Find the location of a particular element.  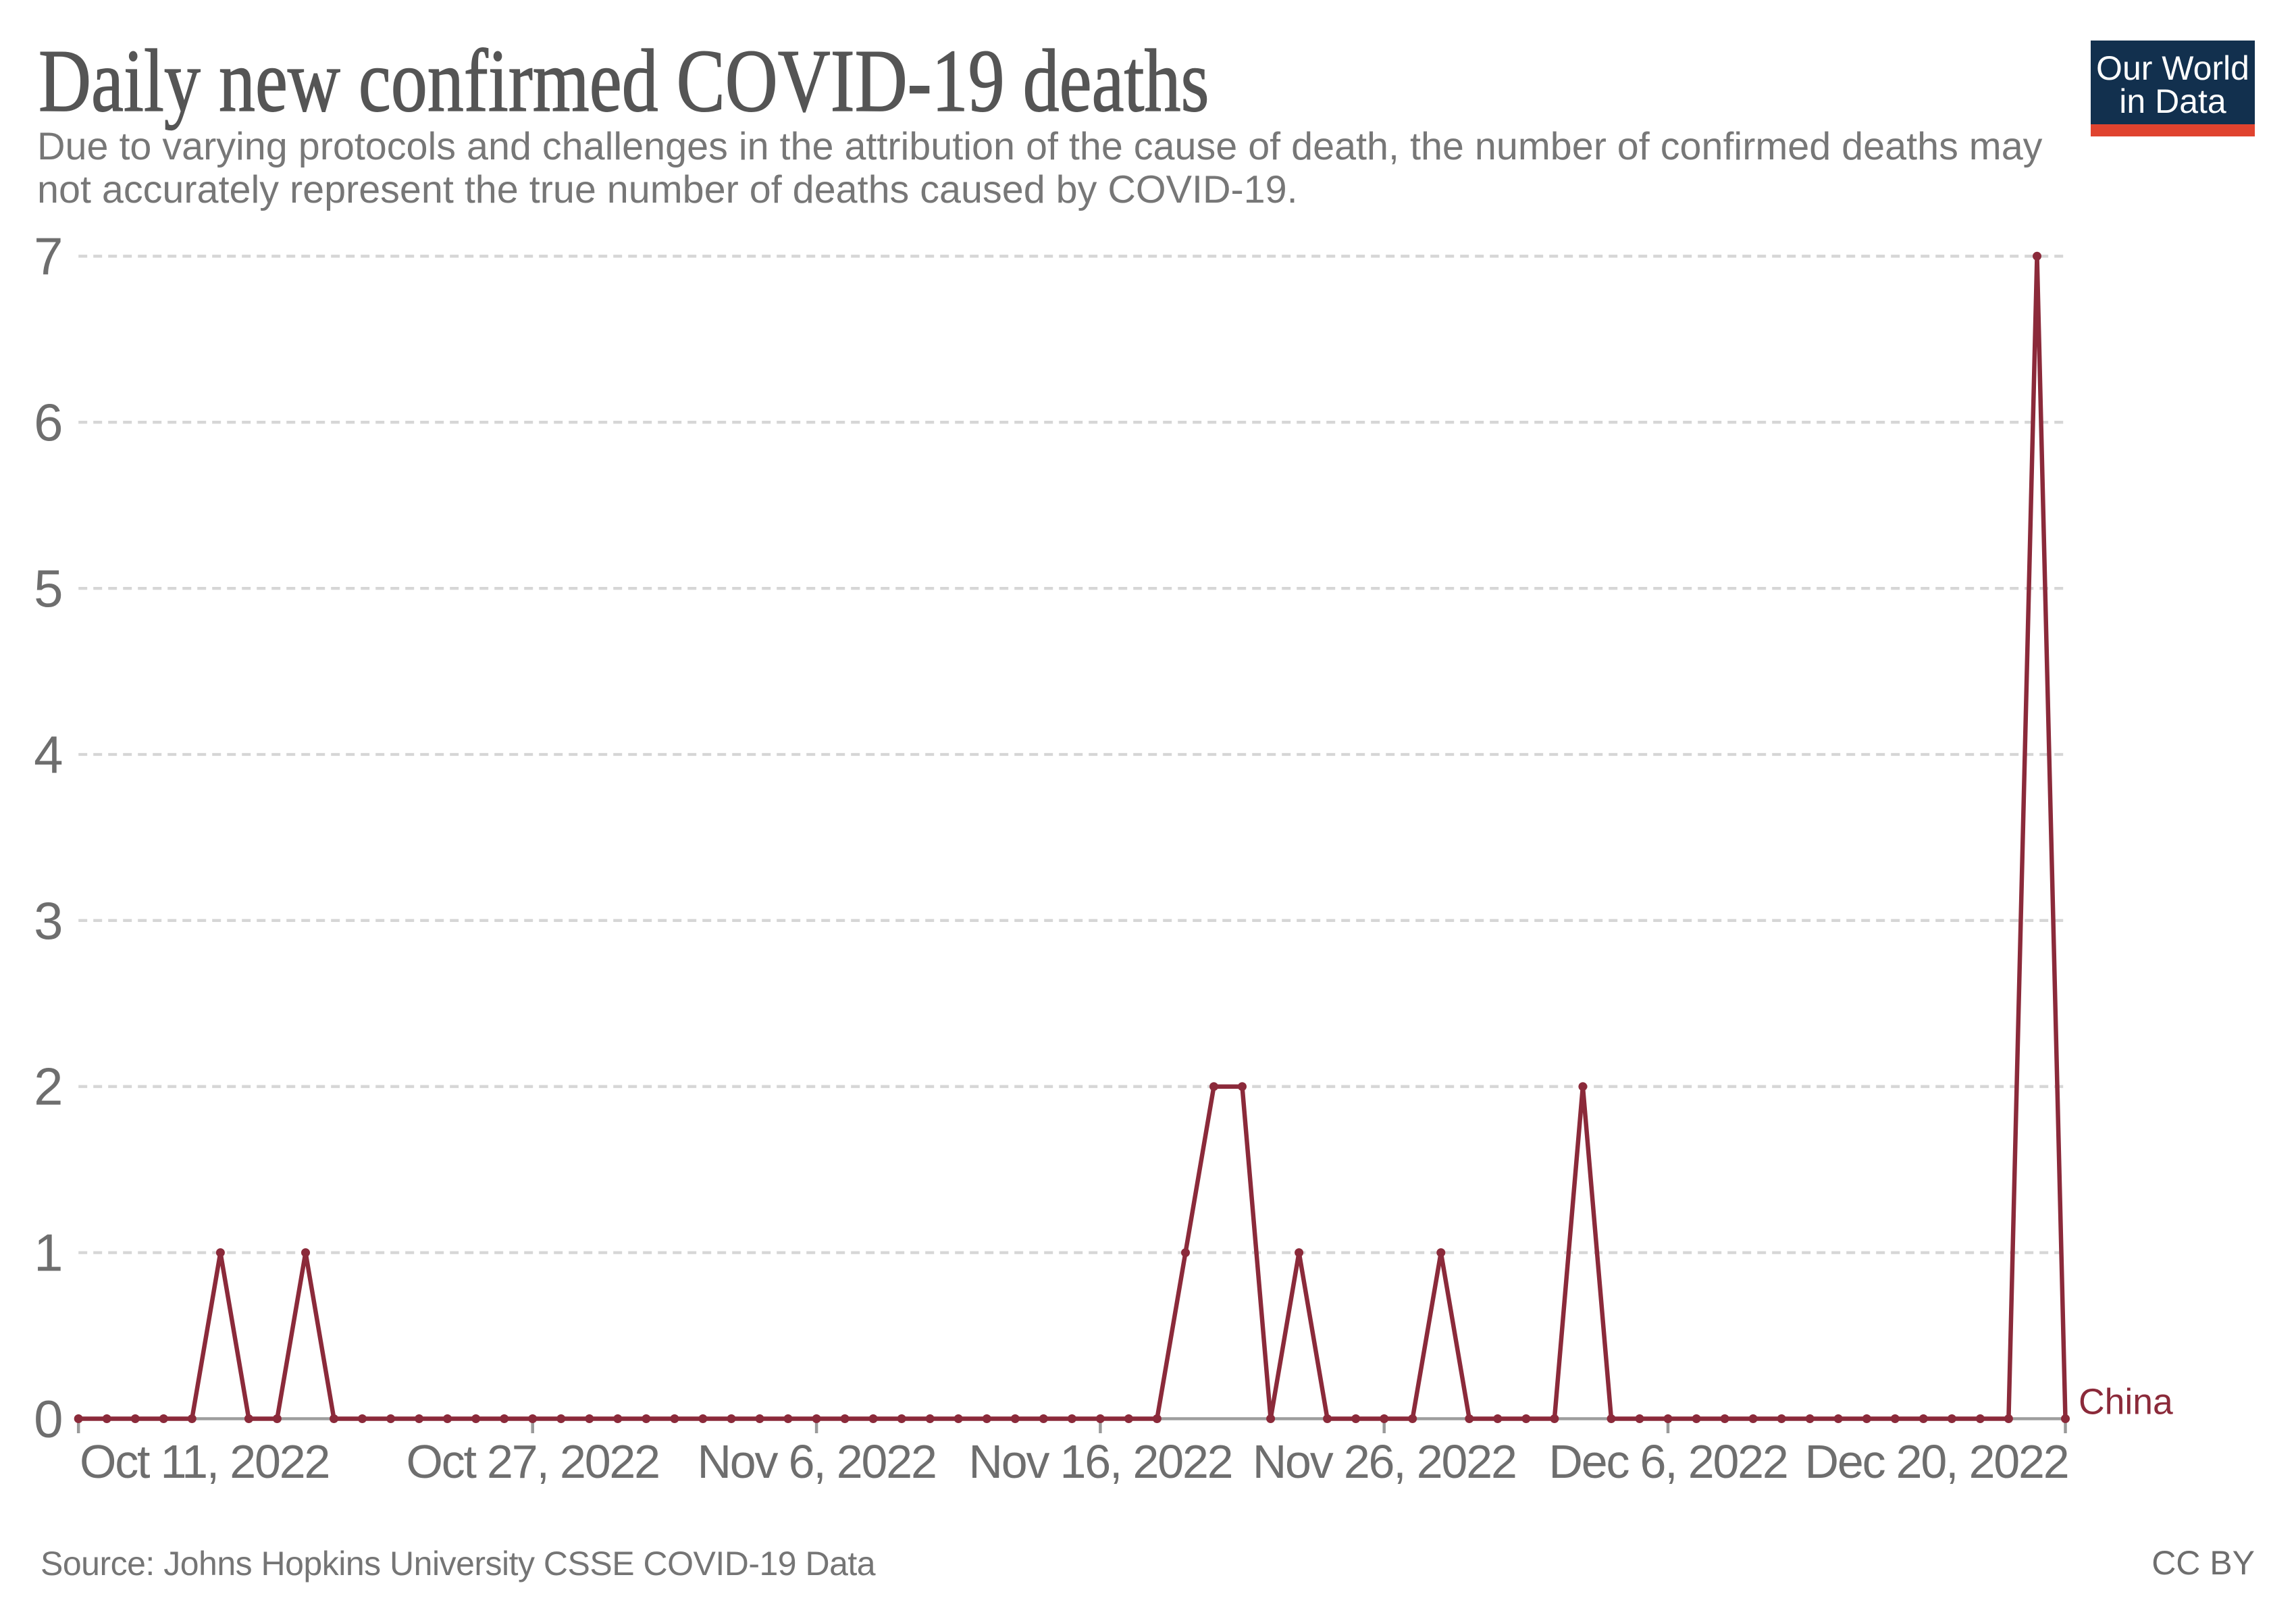

svg-text: Nov 6, 2022 is located at coordinates (816, 1461).